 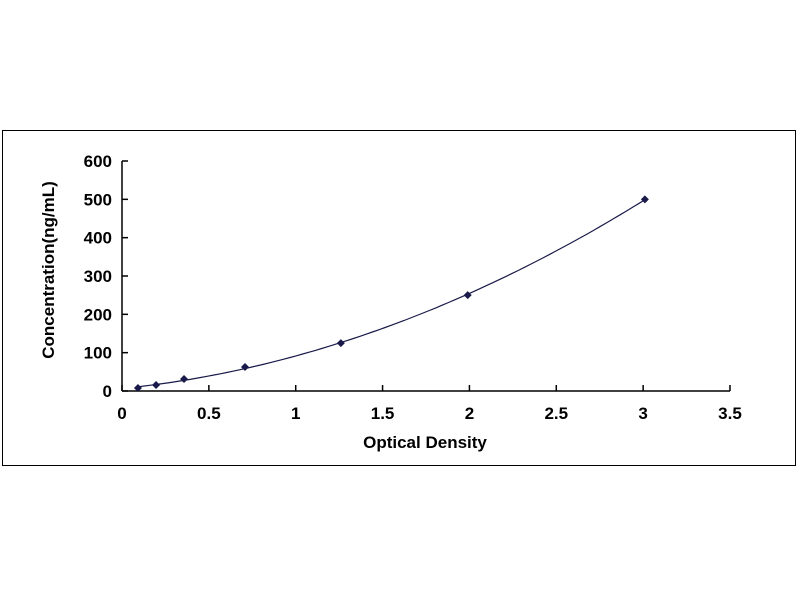 What do you see at coordinates (98, 238) in the screenshot?
I see `y-tick-label: 400` at bounding box center [98, 238].